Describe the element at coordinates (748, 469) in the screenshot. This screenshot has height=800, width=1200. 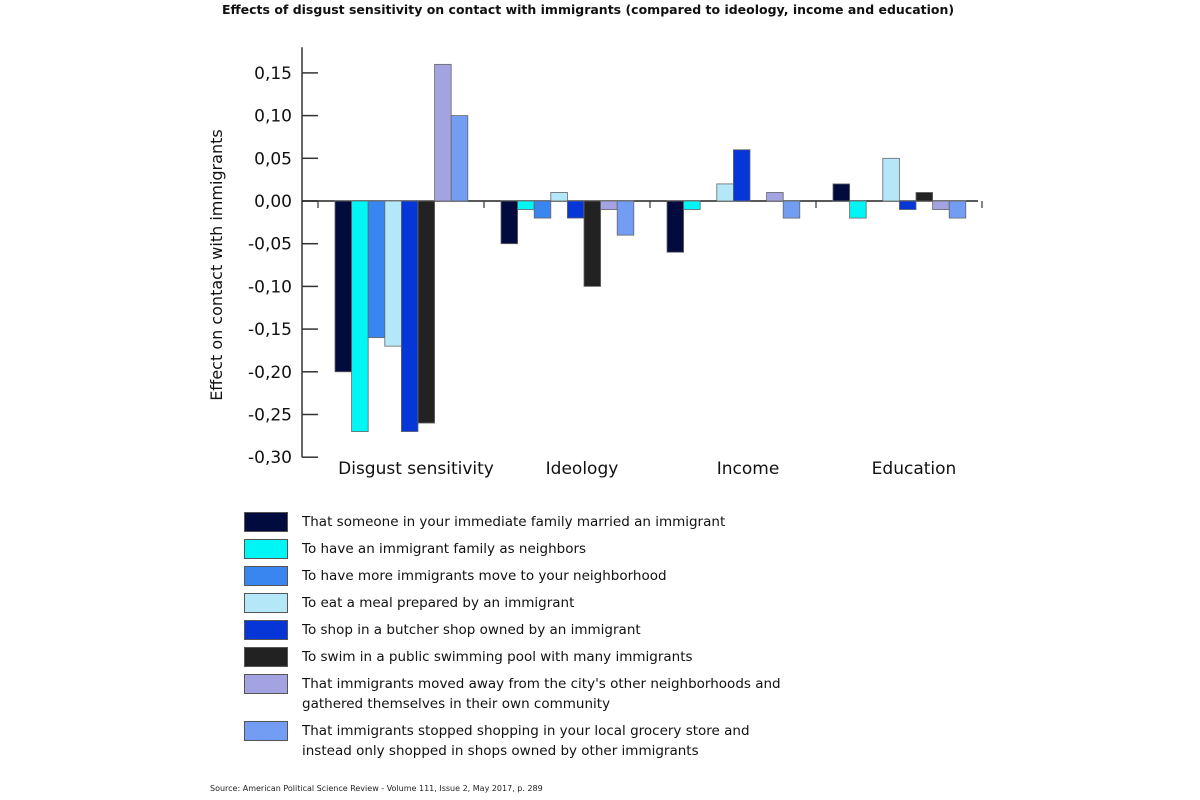
I see `x-tick-label: Income` at that location.